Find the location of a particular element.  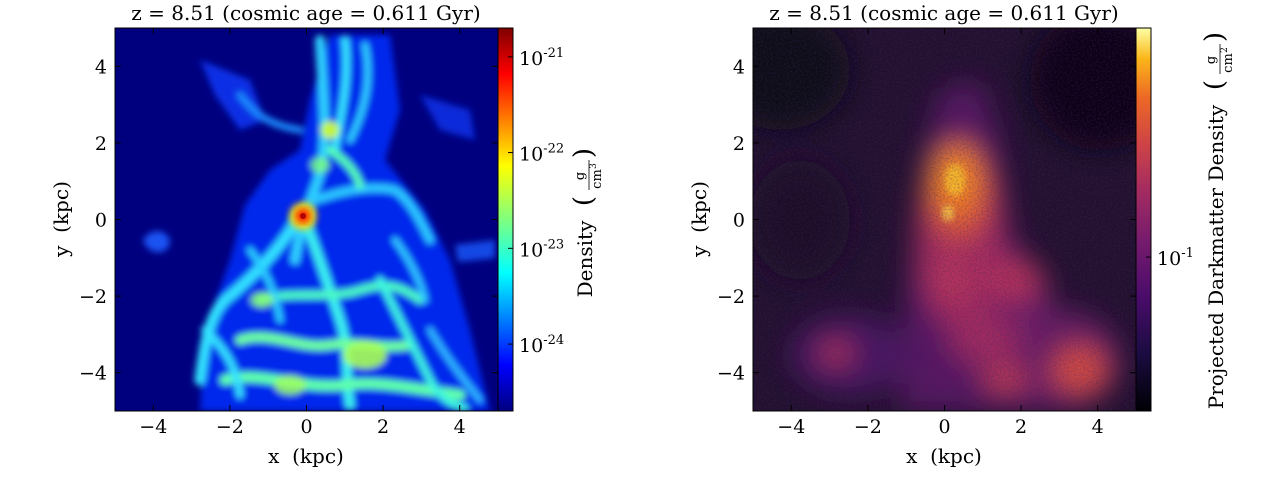

dm-colorbar-tick-label: 10-1 is located at coordinates (1175, 258).